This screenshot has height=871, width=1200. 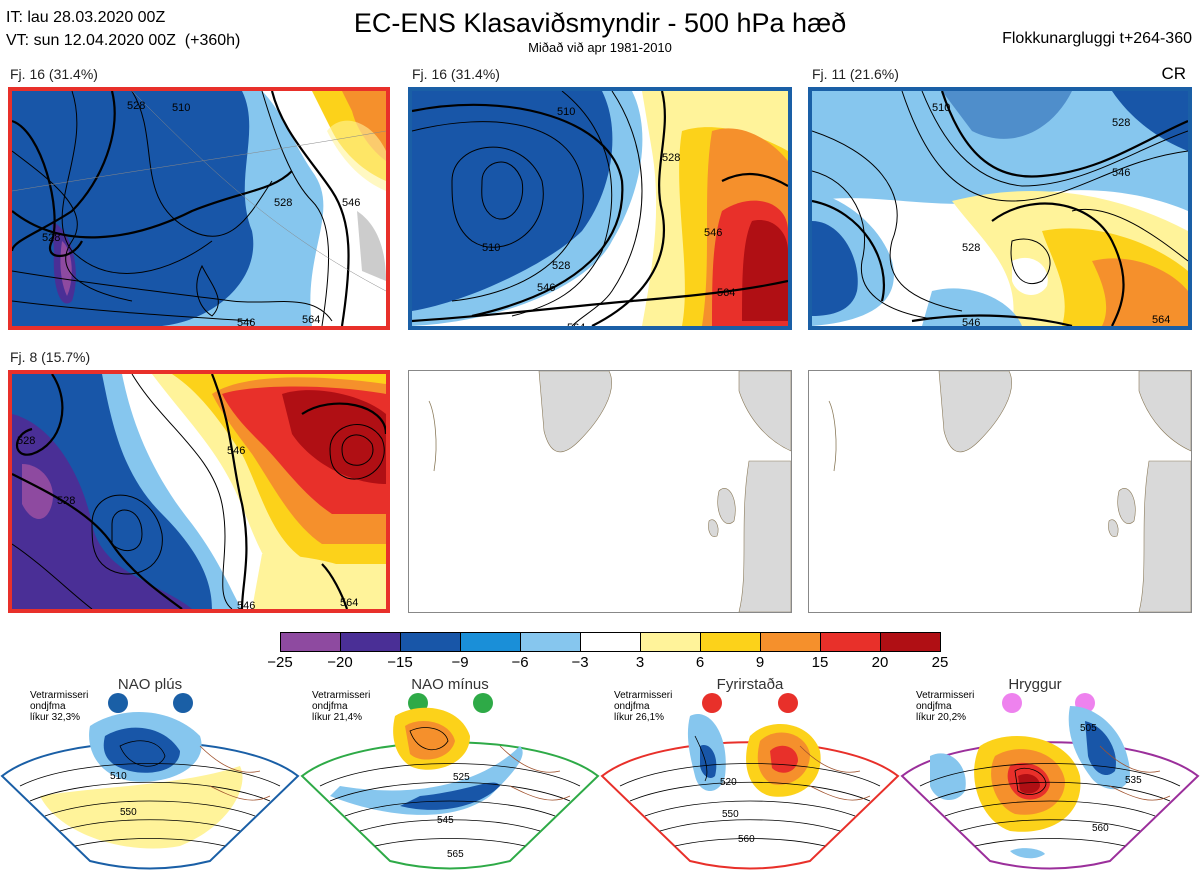 What do you see at coordinates (940, 662) in the screenshot?
I see `colorbar-tick-label: 25` at bounding box center [940, 662].